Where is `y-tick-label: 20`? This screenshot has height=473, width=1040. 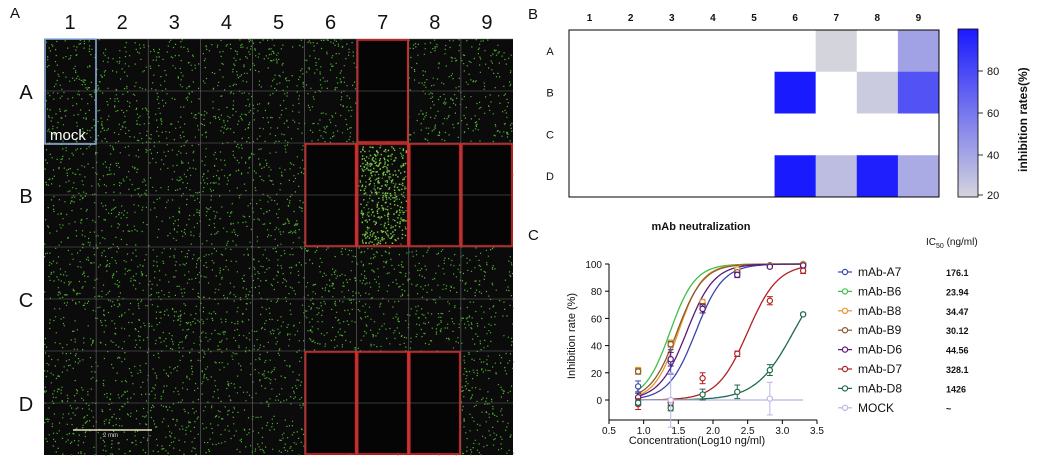
y-tick-label: 20 is located at coordinates (597, 374).